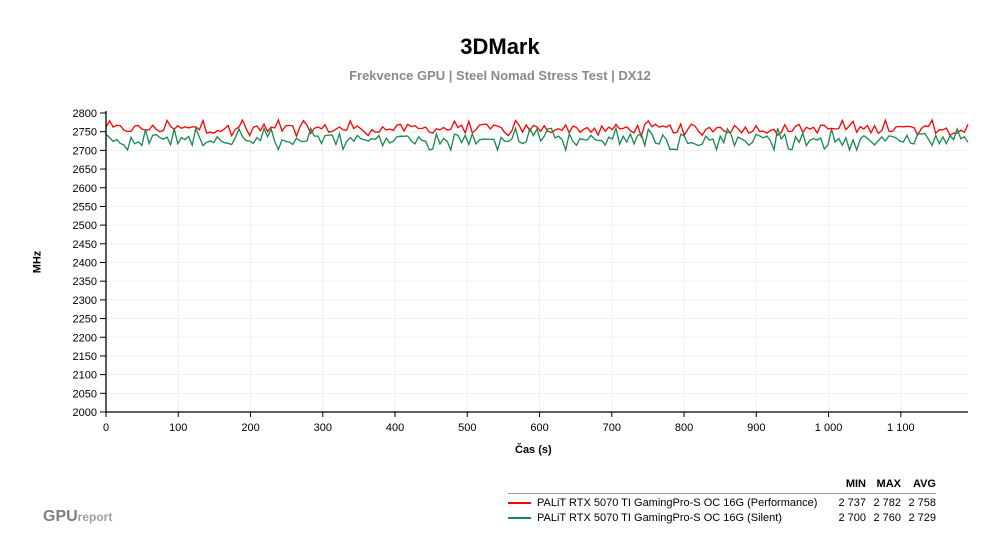 The image size is (1000, 550). Describe the element at coordinates (85, 226) in the screenshot. I see `svg-text: 2500` at that location.